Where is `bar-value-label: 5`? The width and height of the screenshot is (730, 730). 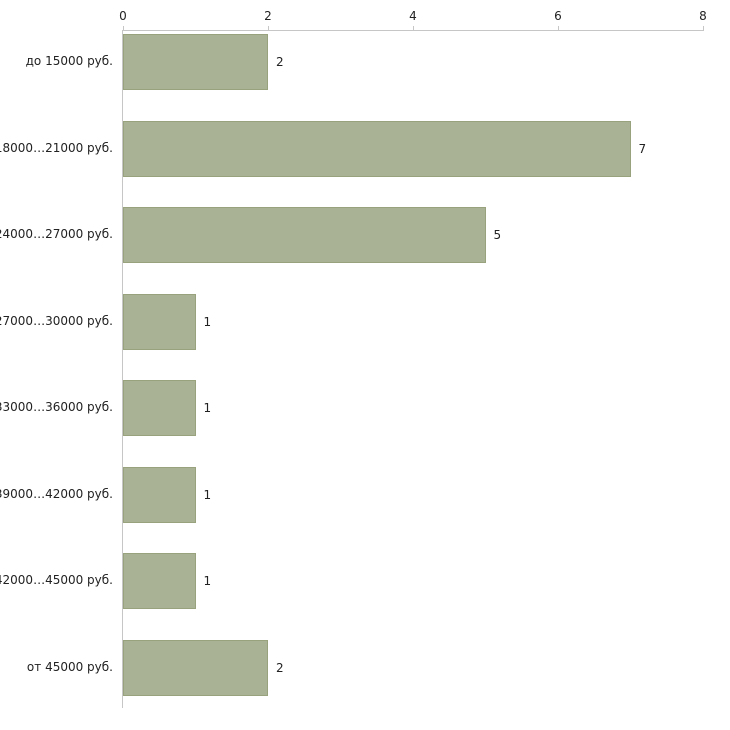
bar-value-label: 5 is located at coordinates (497, 235).